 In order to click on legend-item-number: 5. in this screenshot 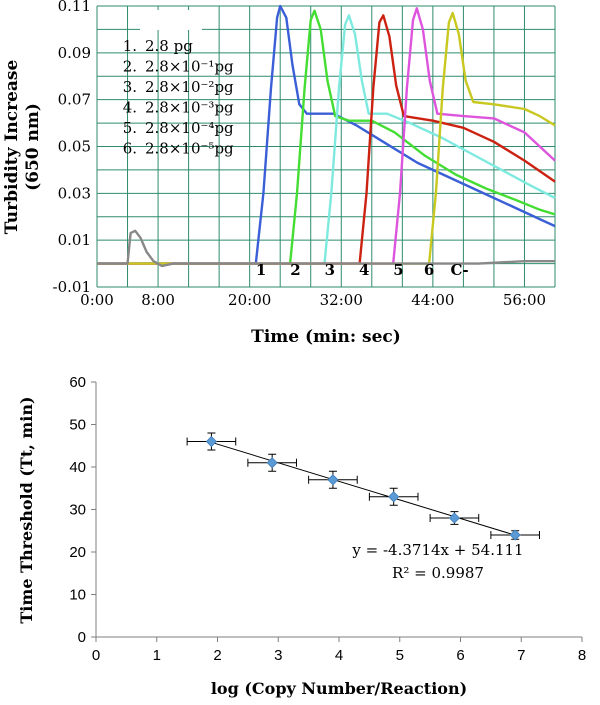, I will do `click(130, 128)`.